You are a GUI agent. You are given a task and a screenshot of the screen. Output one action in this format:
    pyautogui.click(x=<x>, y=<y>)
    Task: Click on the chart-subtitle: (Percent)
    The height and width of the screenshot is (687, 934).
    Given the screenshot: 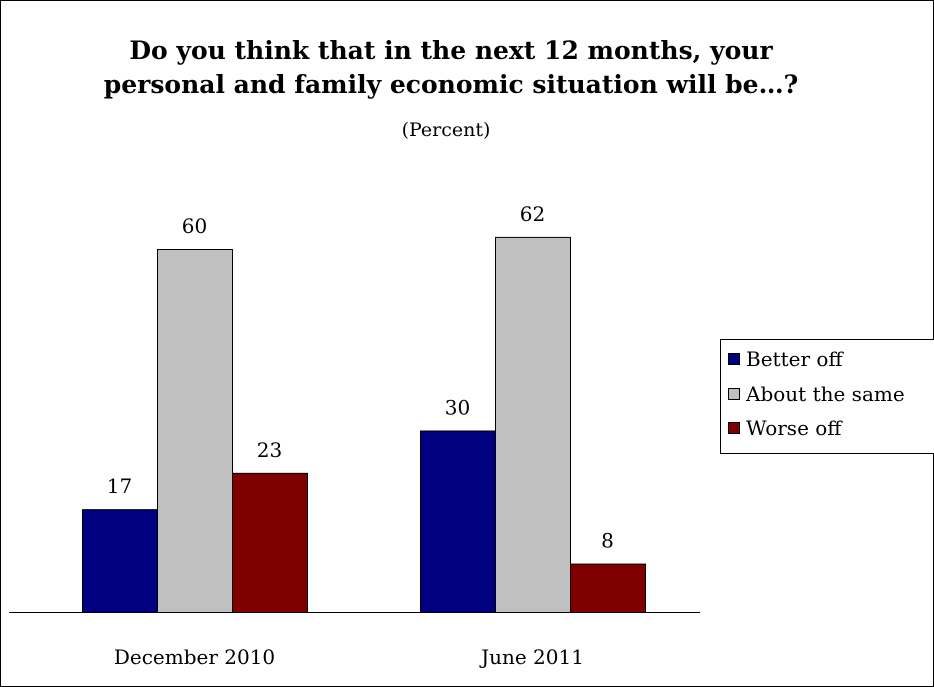 What is the action you would take?
    pyautogui.click(x=446, y=130)
    